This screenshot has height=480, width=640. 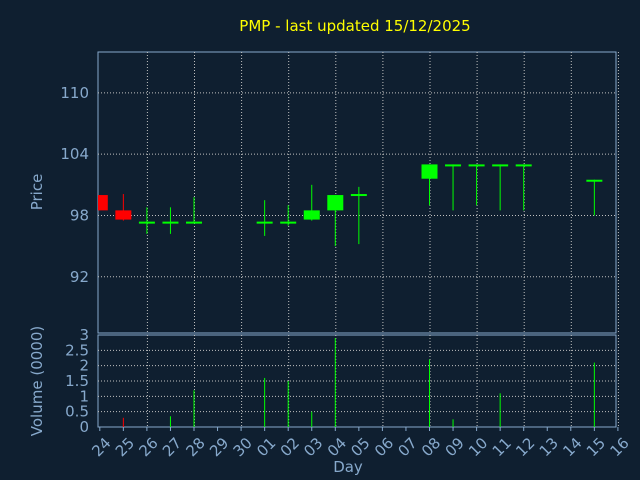 What do you see at coordinates (172, 447) in the screenshot?
I see `x-tick-label: 27` at bounding box center [172, 447].